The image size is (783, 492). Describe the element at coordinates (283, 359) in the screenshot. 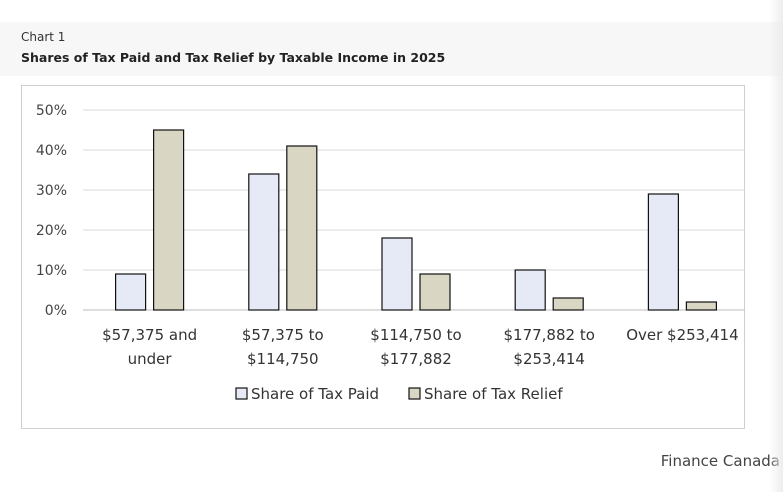

I see `x-tick-label: $114,750` at that location.